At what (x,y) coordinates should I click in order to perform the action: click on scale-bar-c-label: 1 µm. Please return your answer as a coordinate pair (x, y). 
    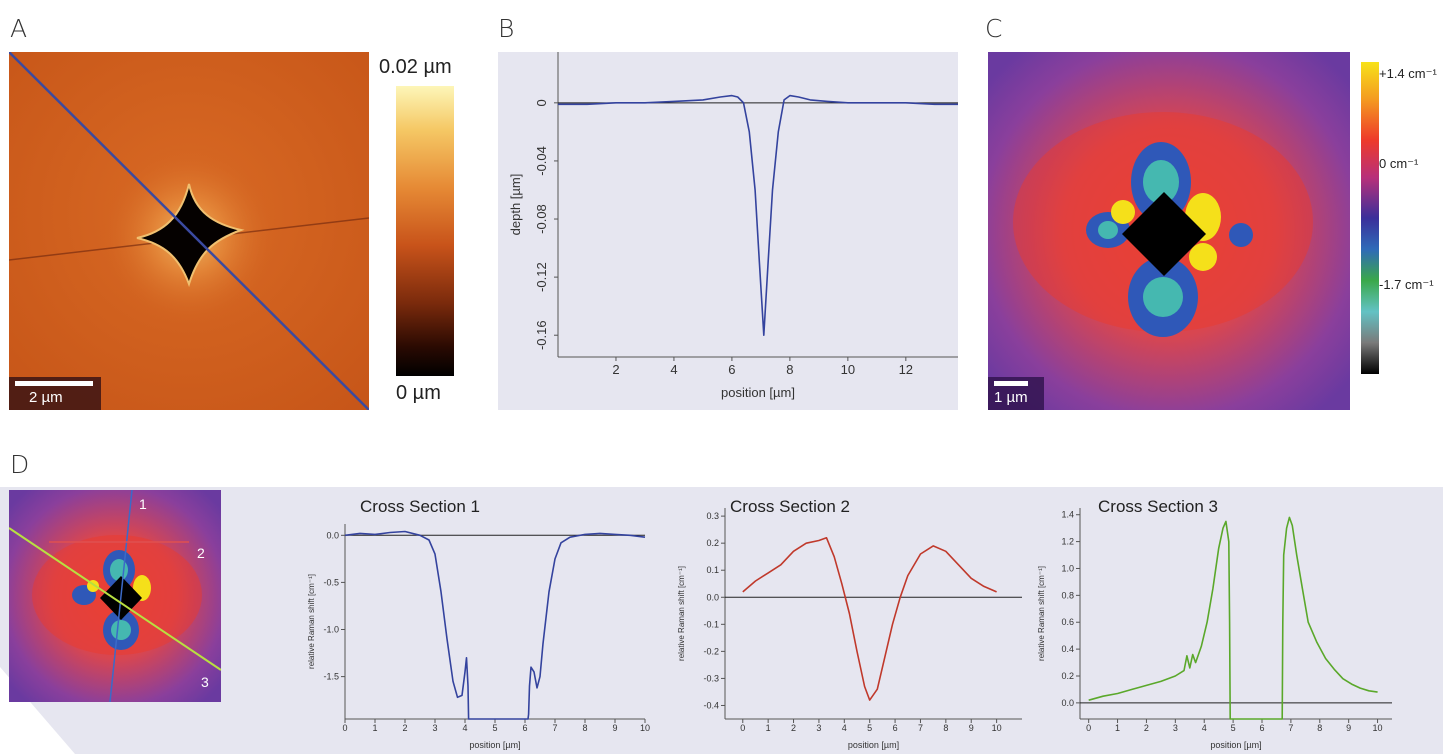
    Looking at the image, I should click on (1011, 397).